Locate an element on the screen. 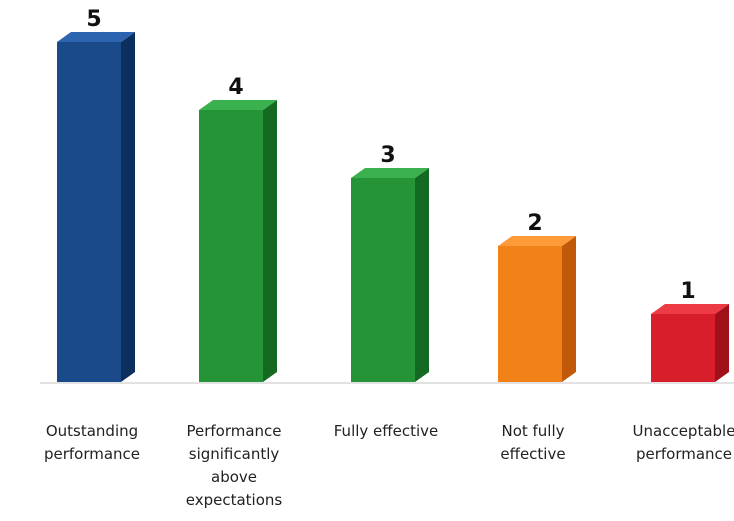  category-label-line: Fully effective is located at coordinates (386, 431).